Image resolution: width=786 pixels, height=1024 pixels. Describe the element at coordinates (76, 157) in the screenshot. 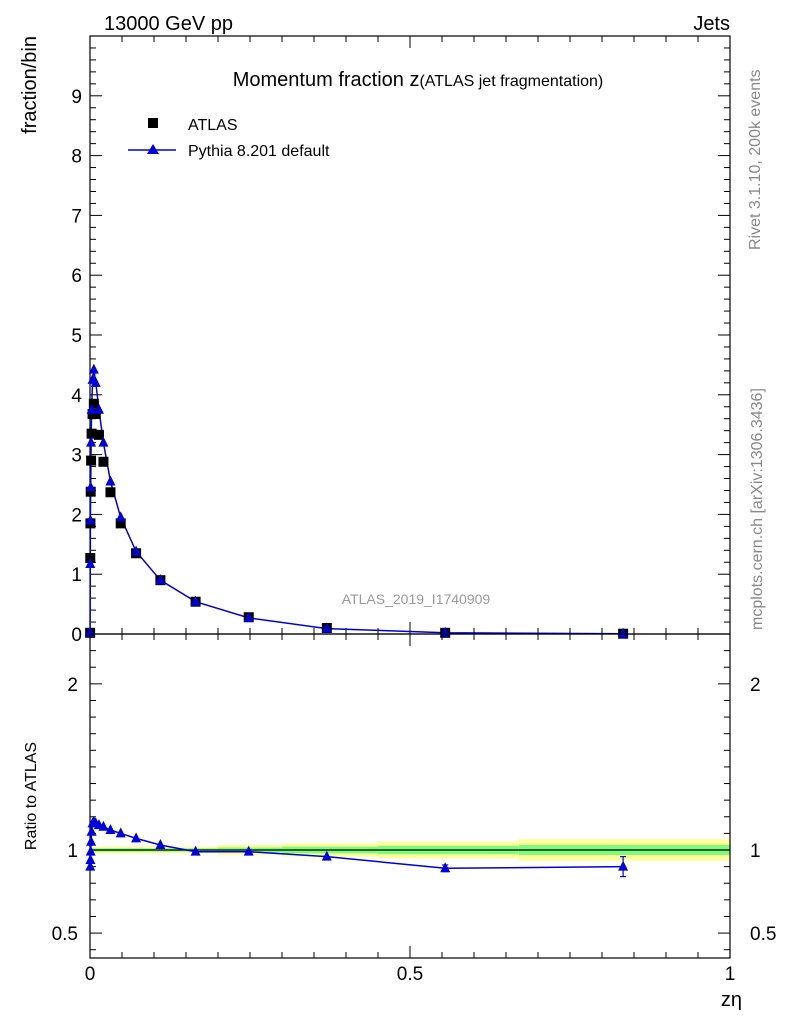

I see `y-tick-label: 8` at that location.